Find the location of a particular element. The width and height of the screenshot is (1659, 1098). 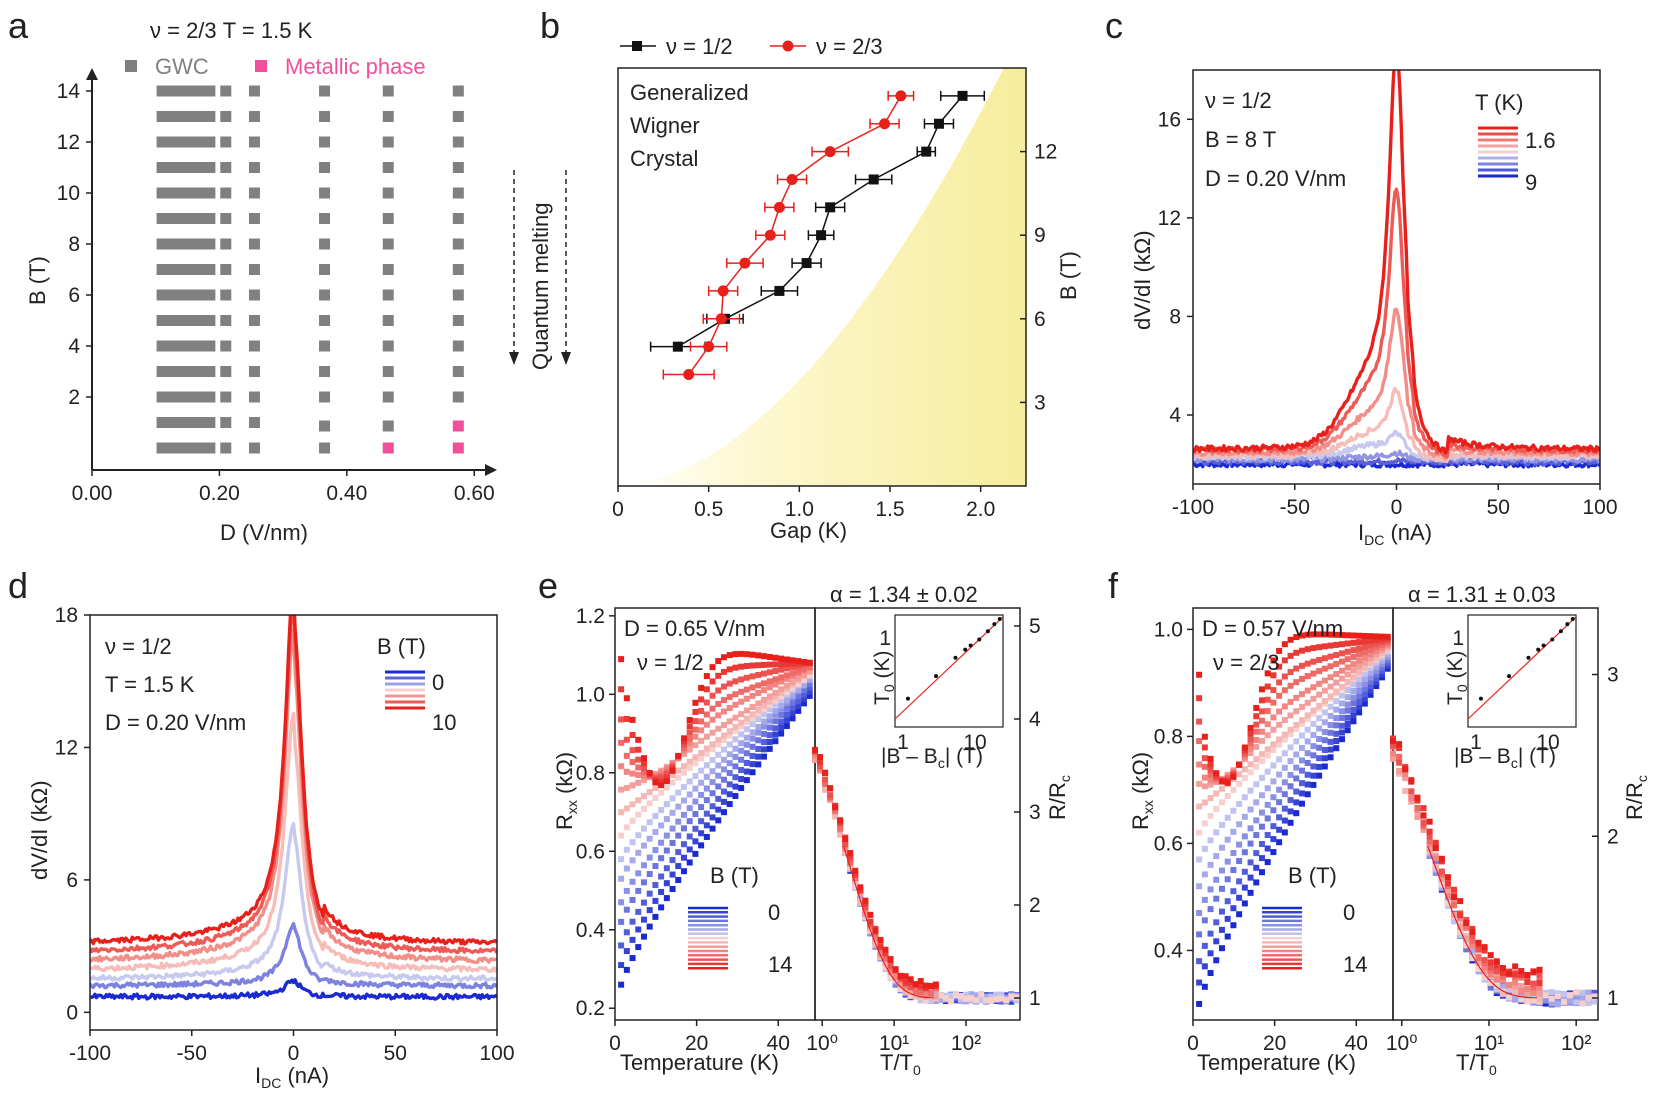

y-tick-label: 6 is located at coordinates (1040, 319).